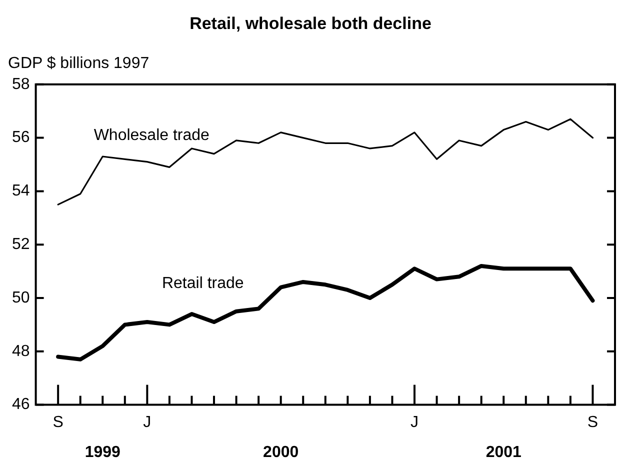  I want to click on y-tick-label: 56, so click(21, 137).